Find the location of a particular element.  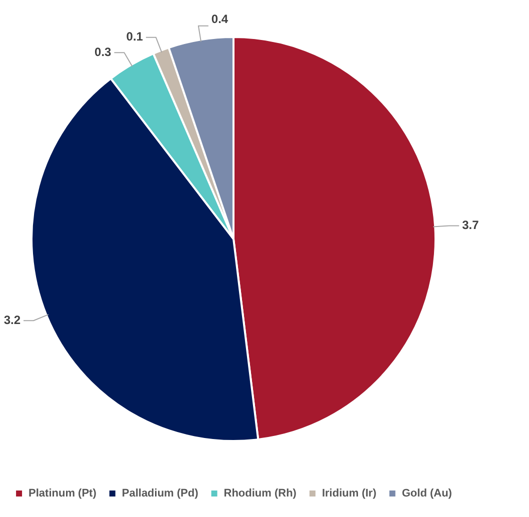

data-label: 0.3 is located at coordinates (103, 51).